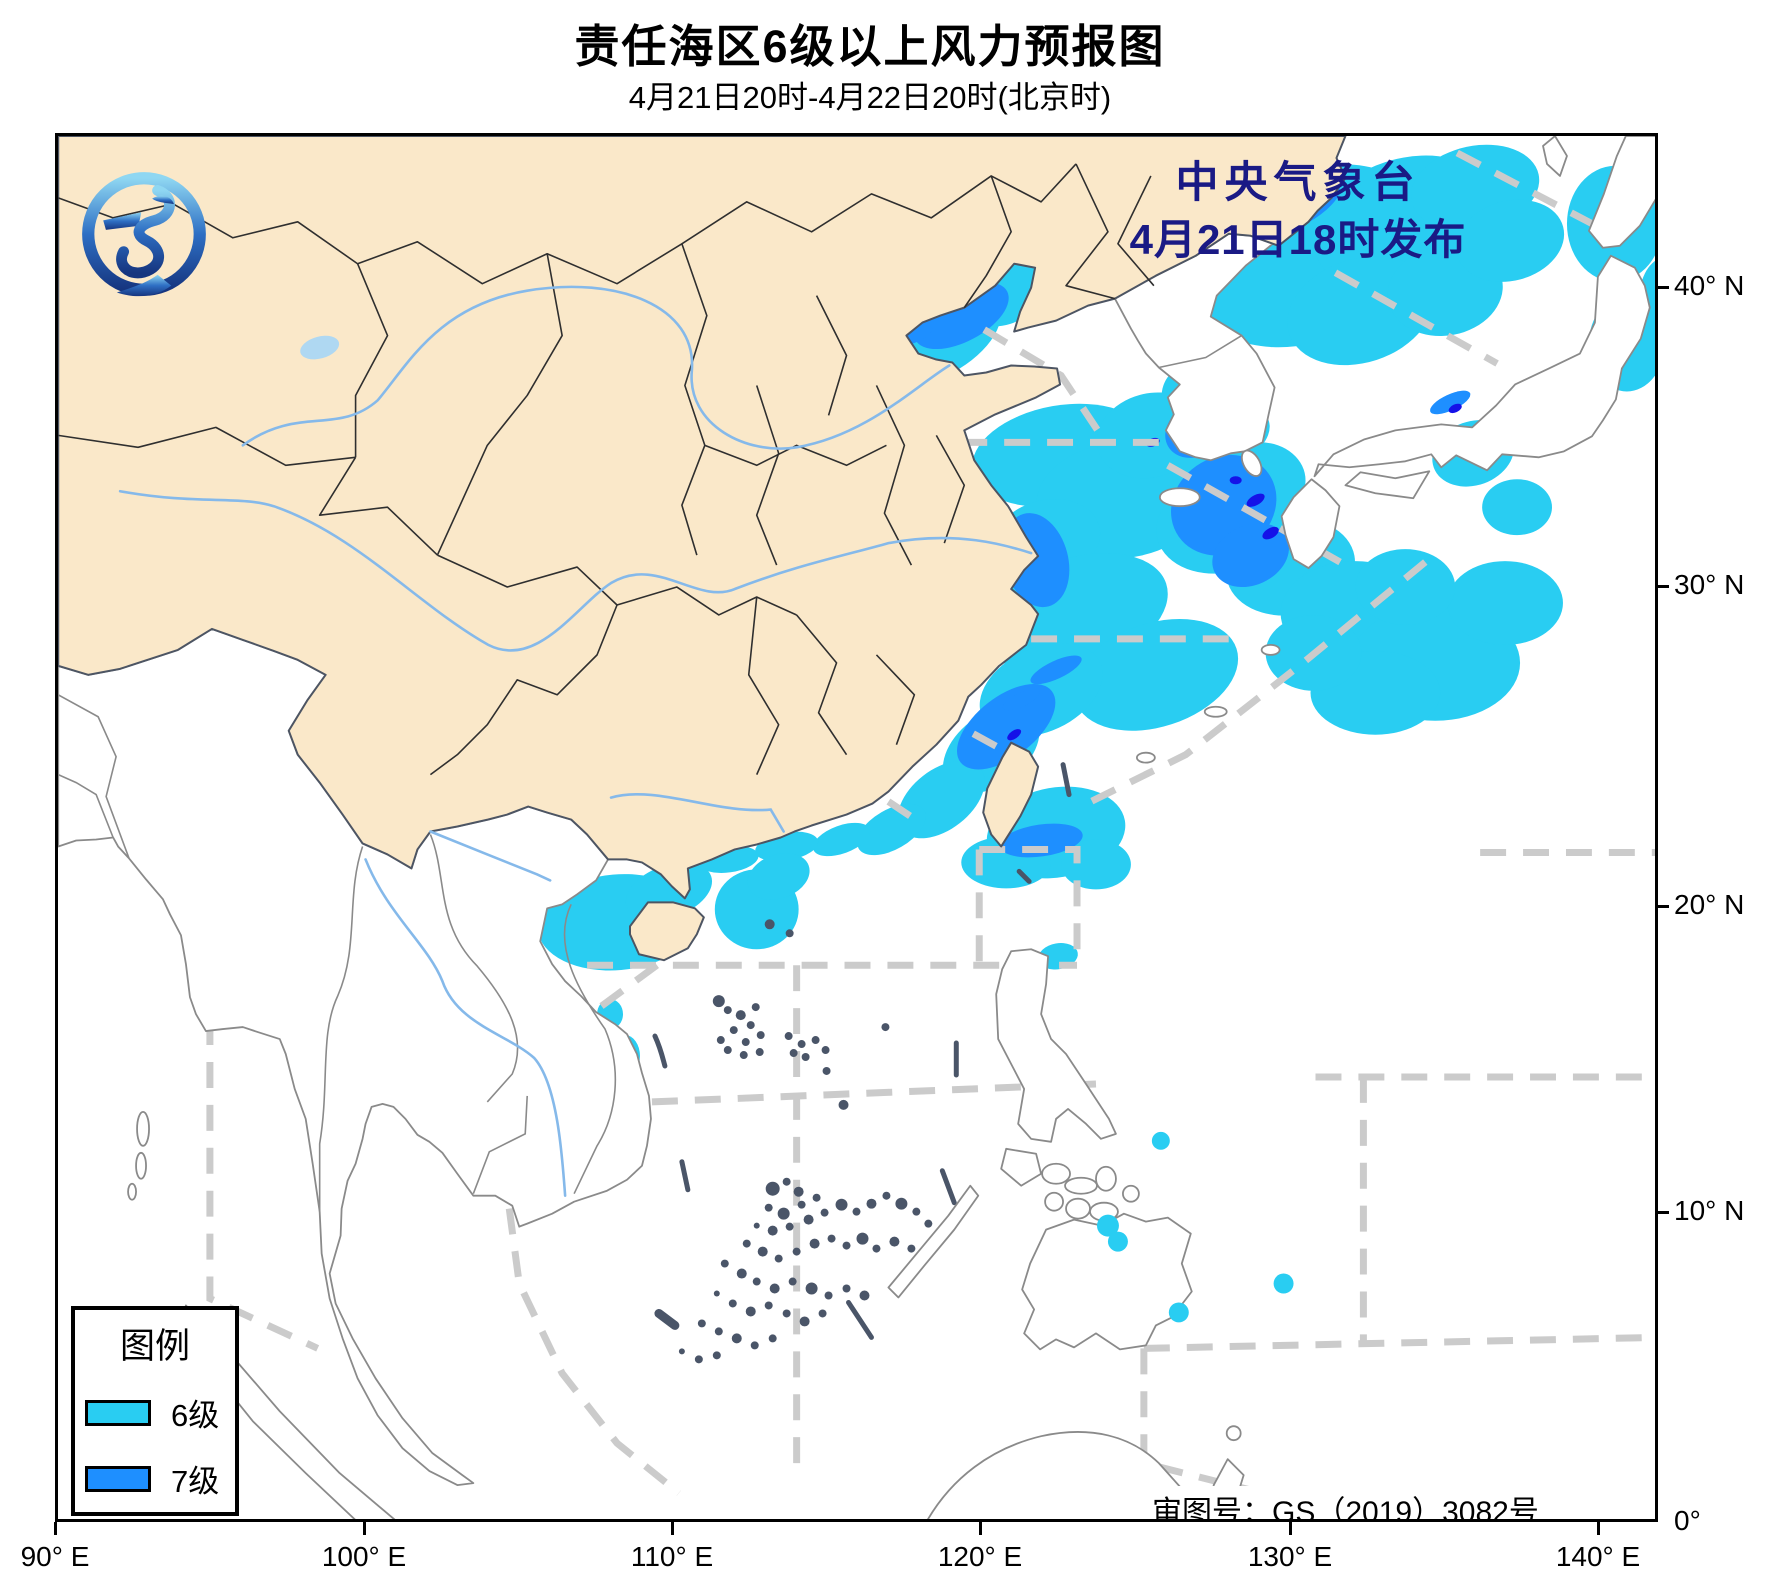 This screenshot has width=1765, height=1583. I want to click on kyushu, so click(1310, 523).